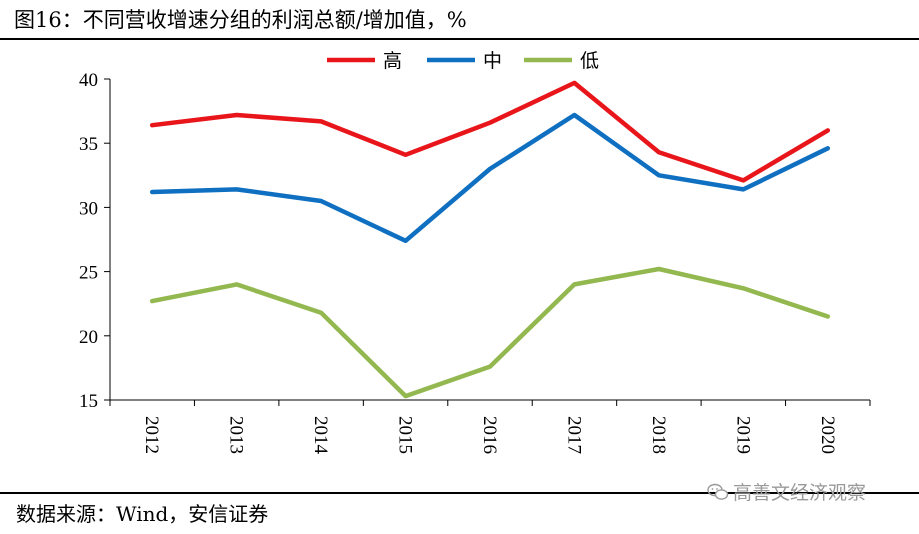 The height and width of the screenshot is (534, 919). Describe the element at coordinates (88, 80) in the screenshot. I see `y-tick-label: 40` at that location.